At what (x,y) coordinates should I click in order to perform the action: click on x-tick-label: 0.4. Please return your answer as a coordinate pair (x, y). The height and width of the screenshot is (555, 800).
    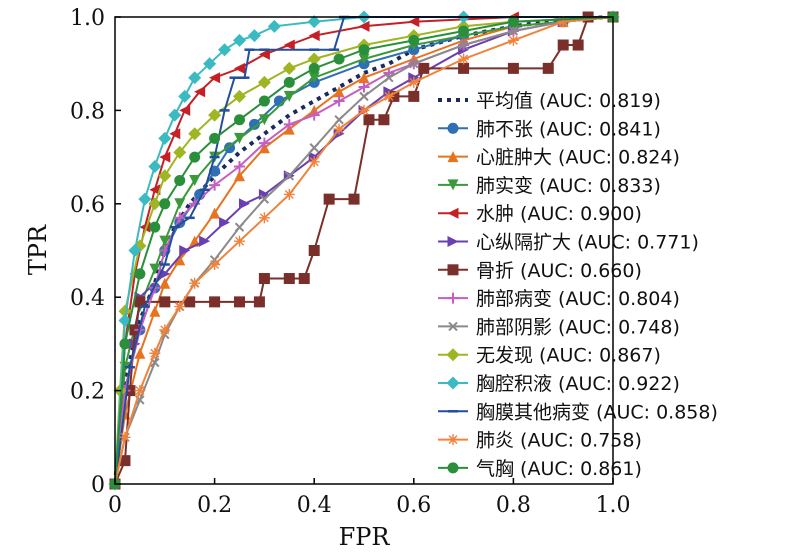
    Looking at the image, I should click on (314, 505).